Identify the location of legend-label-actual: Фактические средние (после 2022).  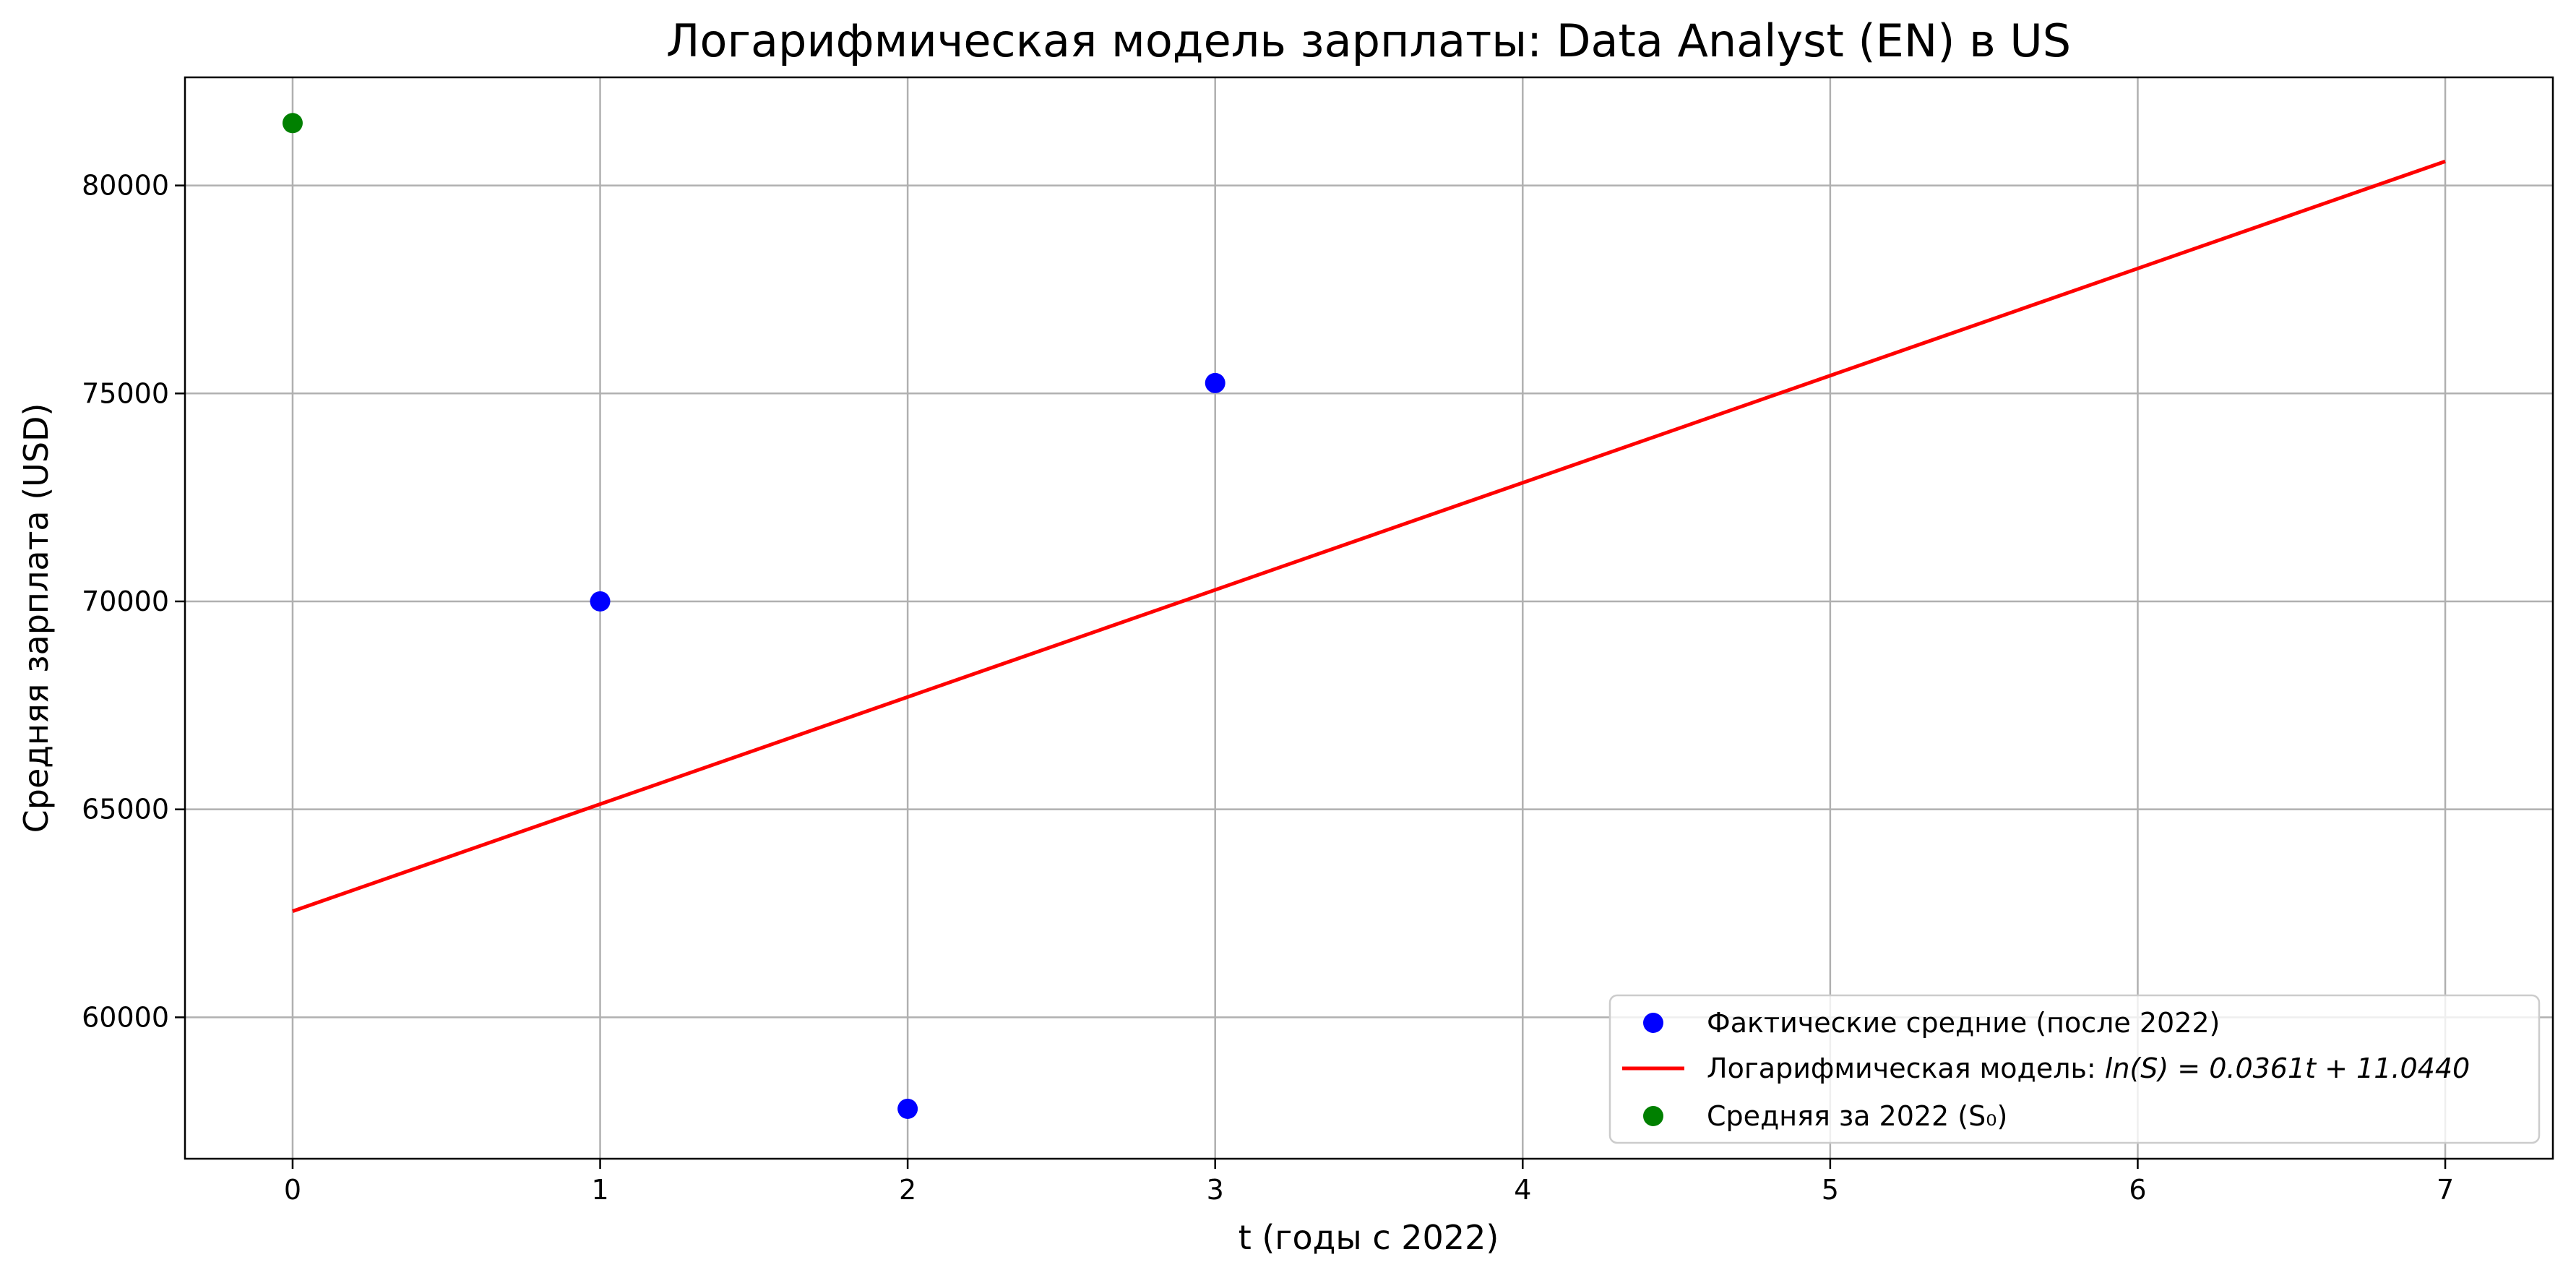
(1963, 1023).